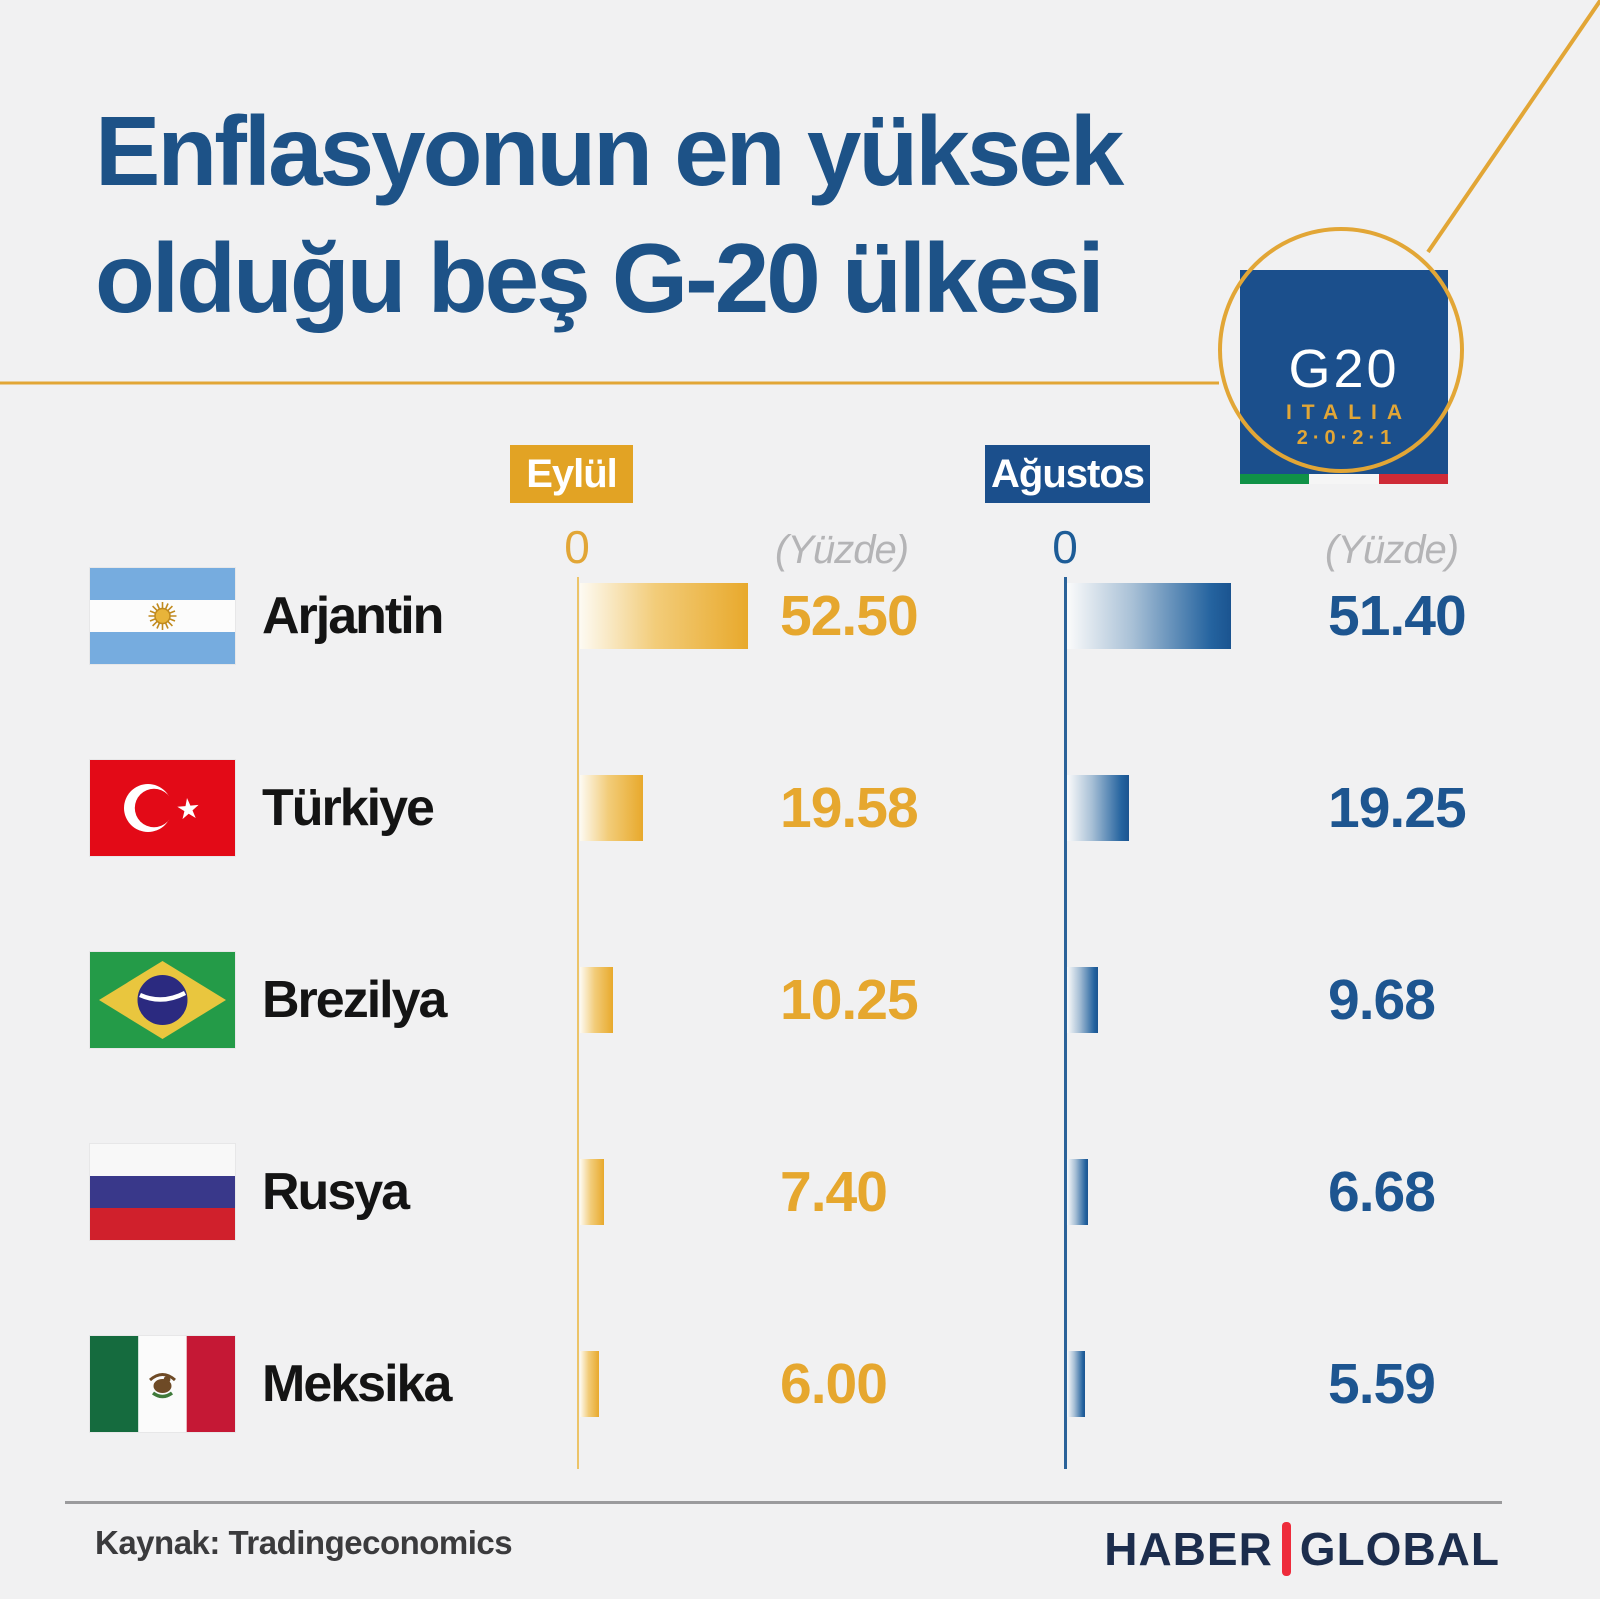 Image resolution: width=1600 pixels, height=1599 pixels. I want to click on agustos-value: 19.25, so click(1397, 808).